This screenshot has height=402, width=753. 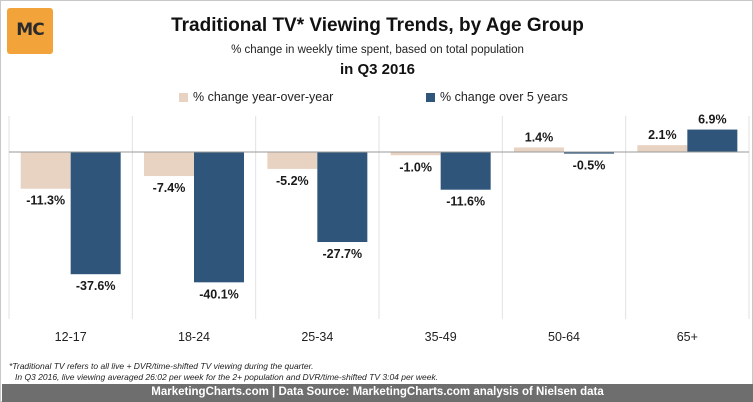 What do you see at coordinates (194, 337) in the screenshot?
I see `x-tick-label-18-24: 18-24` at bounding box center [194, 337].